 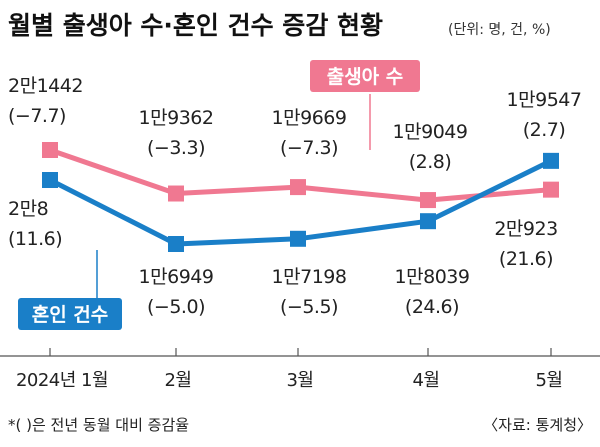 What do you see at coordinates (62, 380) in the screenshot?
I see `x-tick-label-0: 2024년 1월` at bounding box center [62, 380].